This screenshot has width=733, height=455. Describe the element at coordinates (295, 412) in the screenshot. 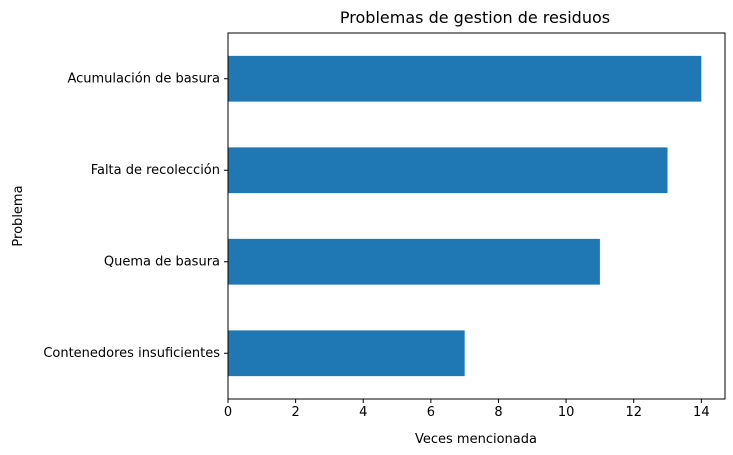

I see `x-tick-label: 2` at that location.